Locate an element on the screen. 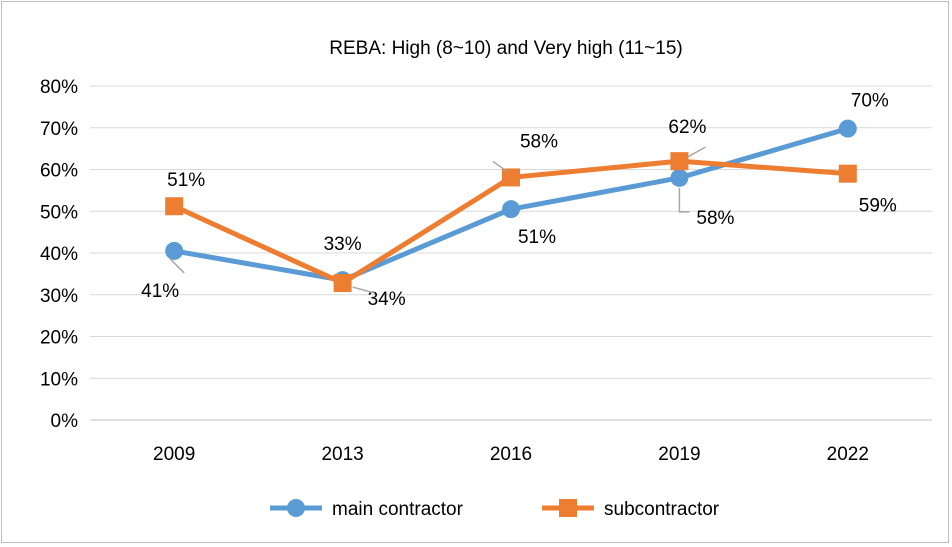  y-axis-ticks: 0% 10% 20% 30% 40% 50% 60% 70% 80% is located at coordinates (59, 254).